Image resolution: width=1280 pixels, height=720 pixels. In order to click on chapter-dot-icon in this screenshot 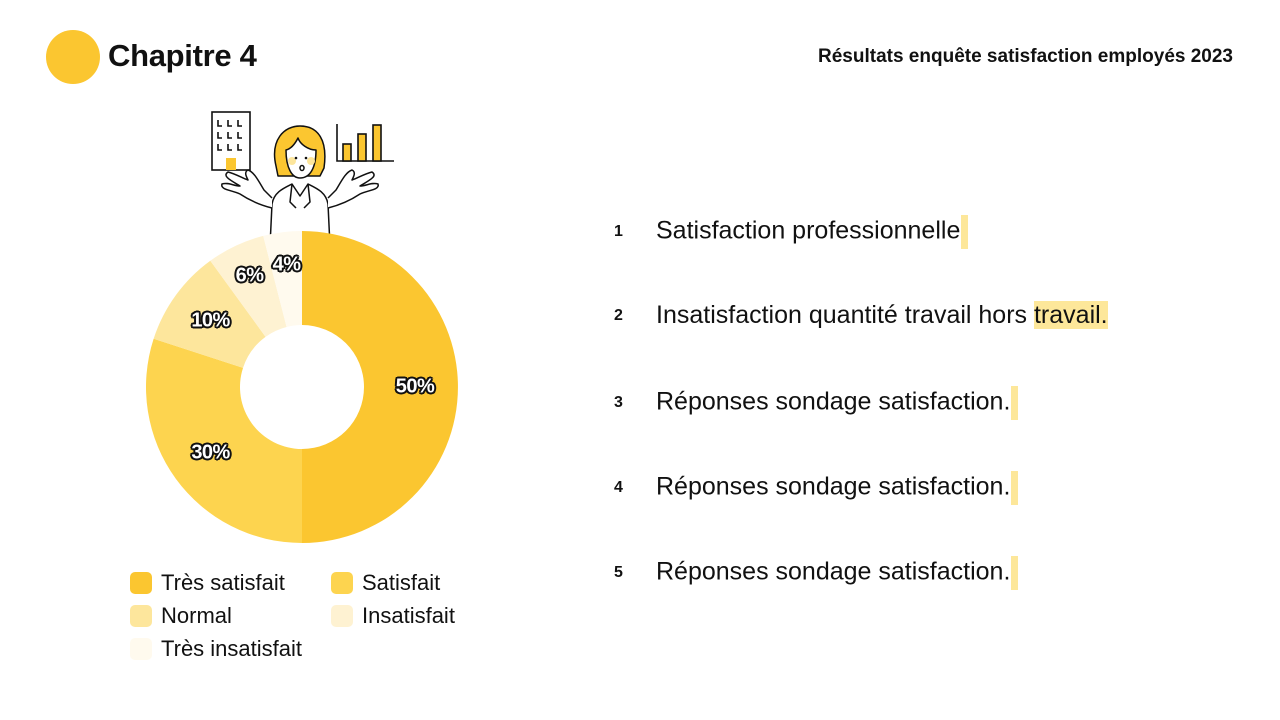, I will do `click(73, 57)`.